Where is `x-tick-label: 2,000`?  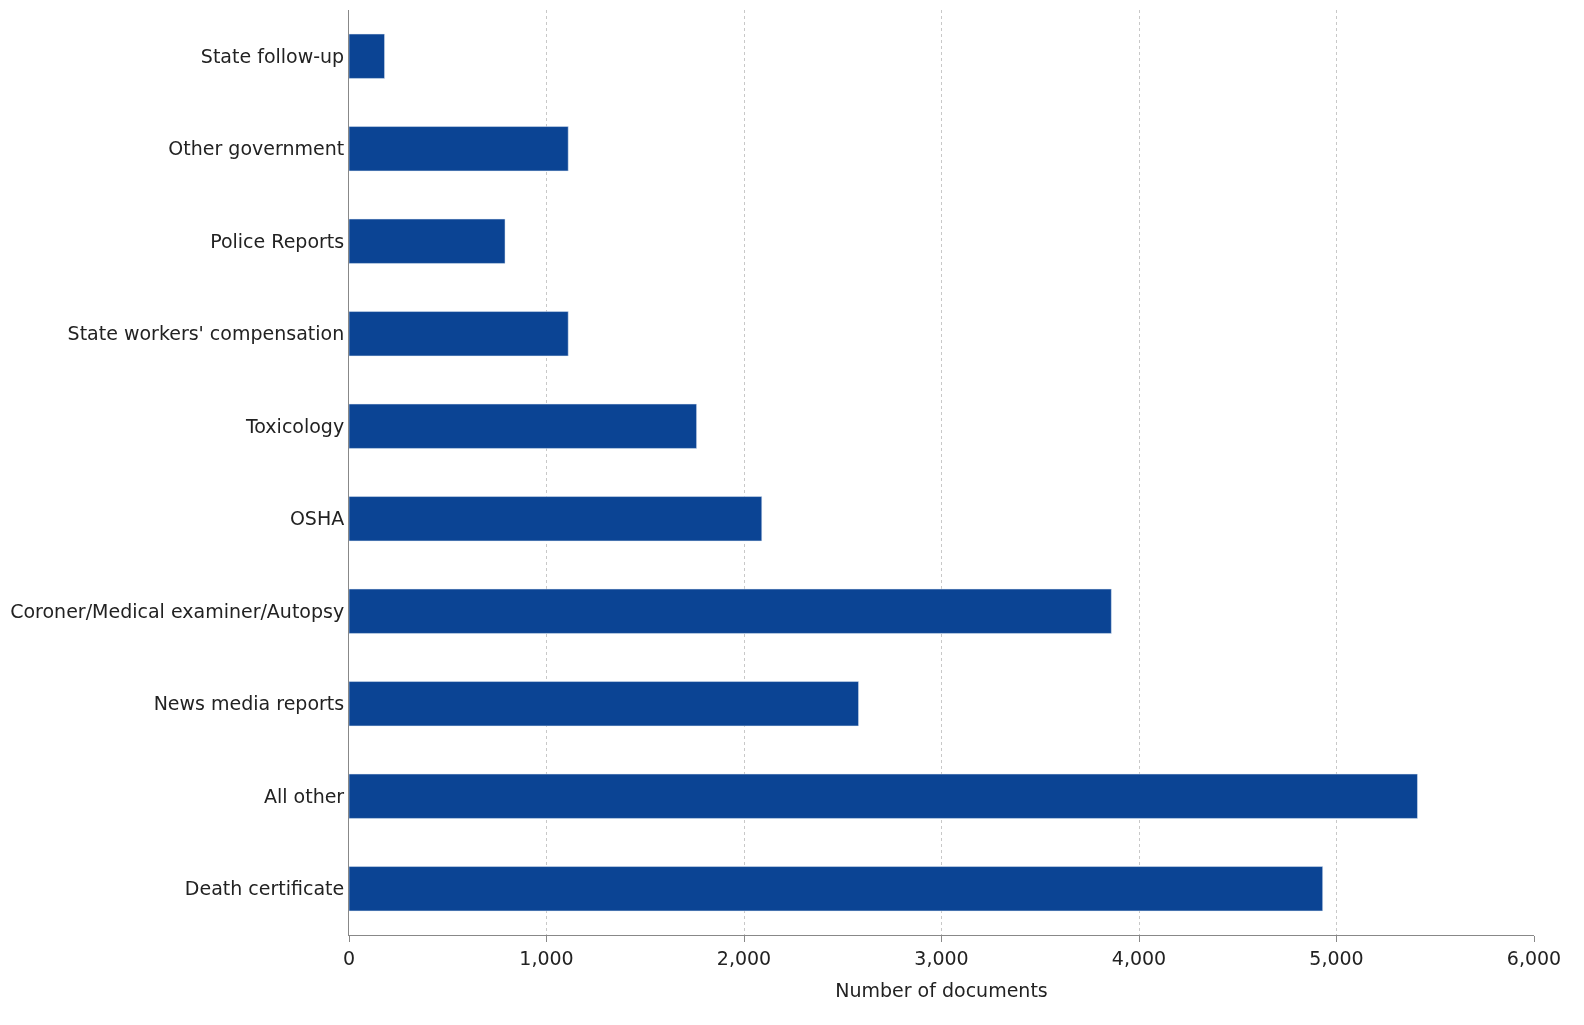
x-tick-label: 2,000 is located at coordinates (744, 957).